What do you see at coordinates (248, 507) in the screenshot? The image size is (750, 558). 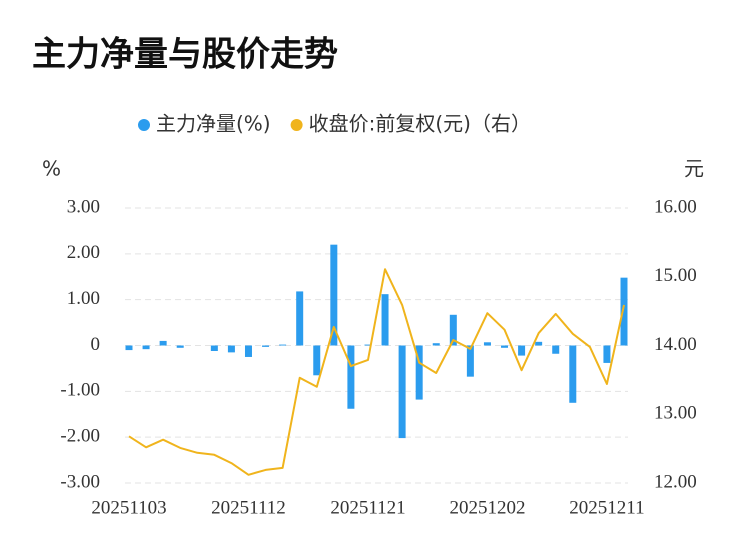 I see `x-tick-label: 20251112` at bounding box center [248, 507].